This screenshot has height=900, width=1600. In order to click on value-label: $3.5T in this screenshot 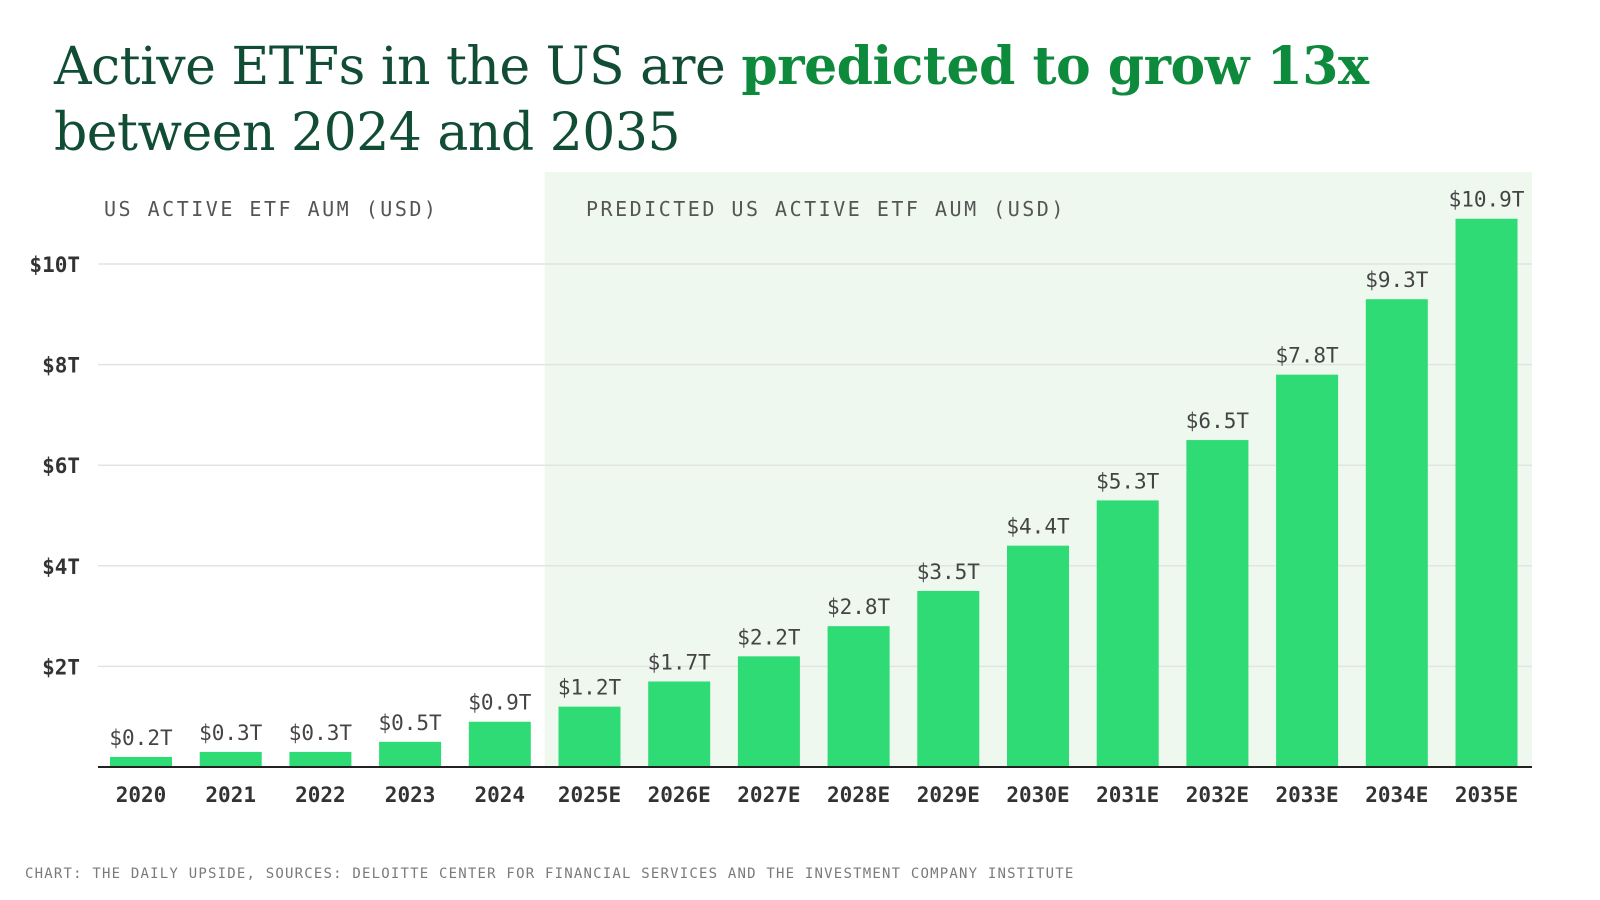, I will do `click(949, 572)`.